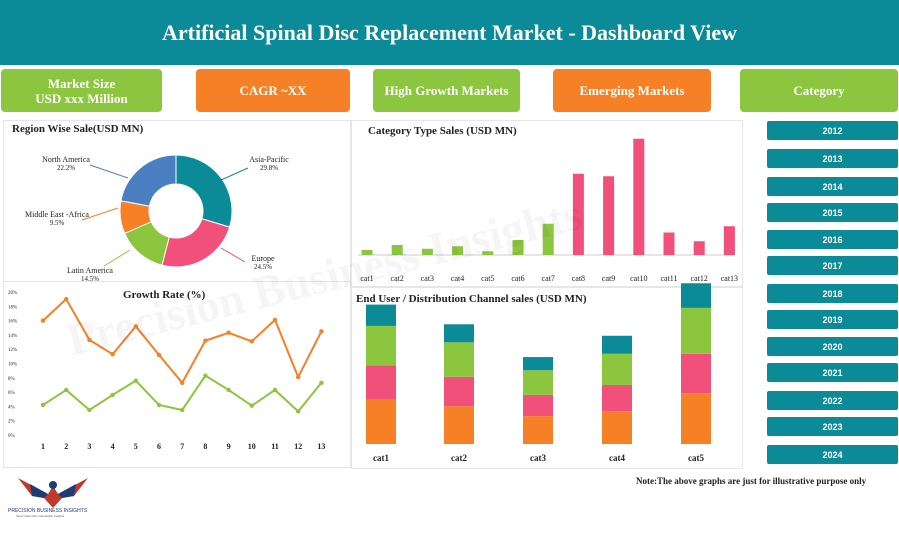  What do you see at coordinates (397, 278) in the screenshot?
I see `category-tick-cat2: cat2` at bounding box center [397, 278].